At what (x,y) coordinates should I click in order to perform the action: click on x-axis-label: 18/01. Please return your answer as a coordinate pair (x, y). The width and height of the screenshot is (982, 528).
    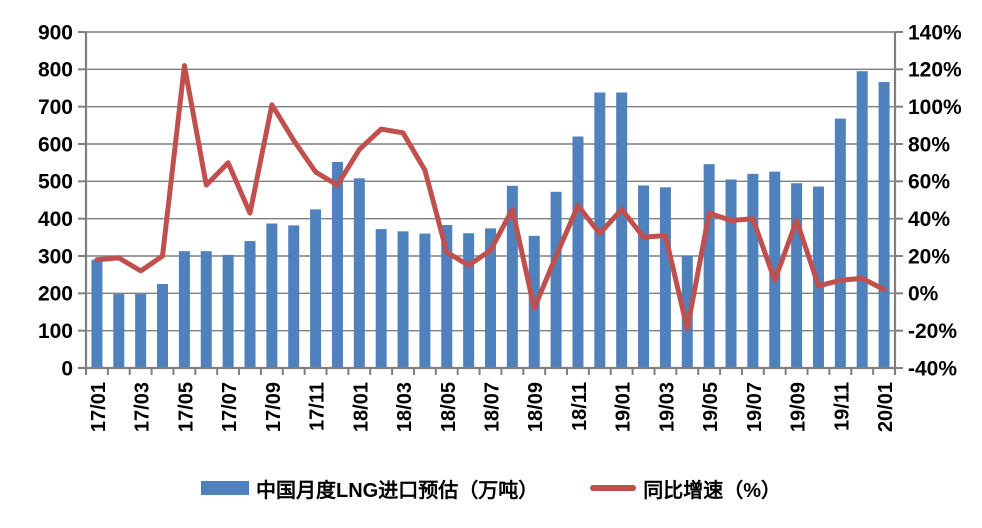
    Looking at the image, I should click on (361, 407).